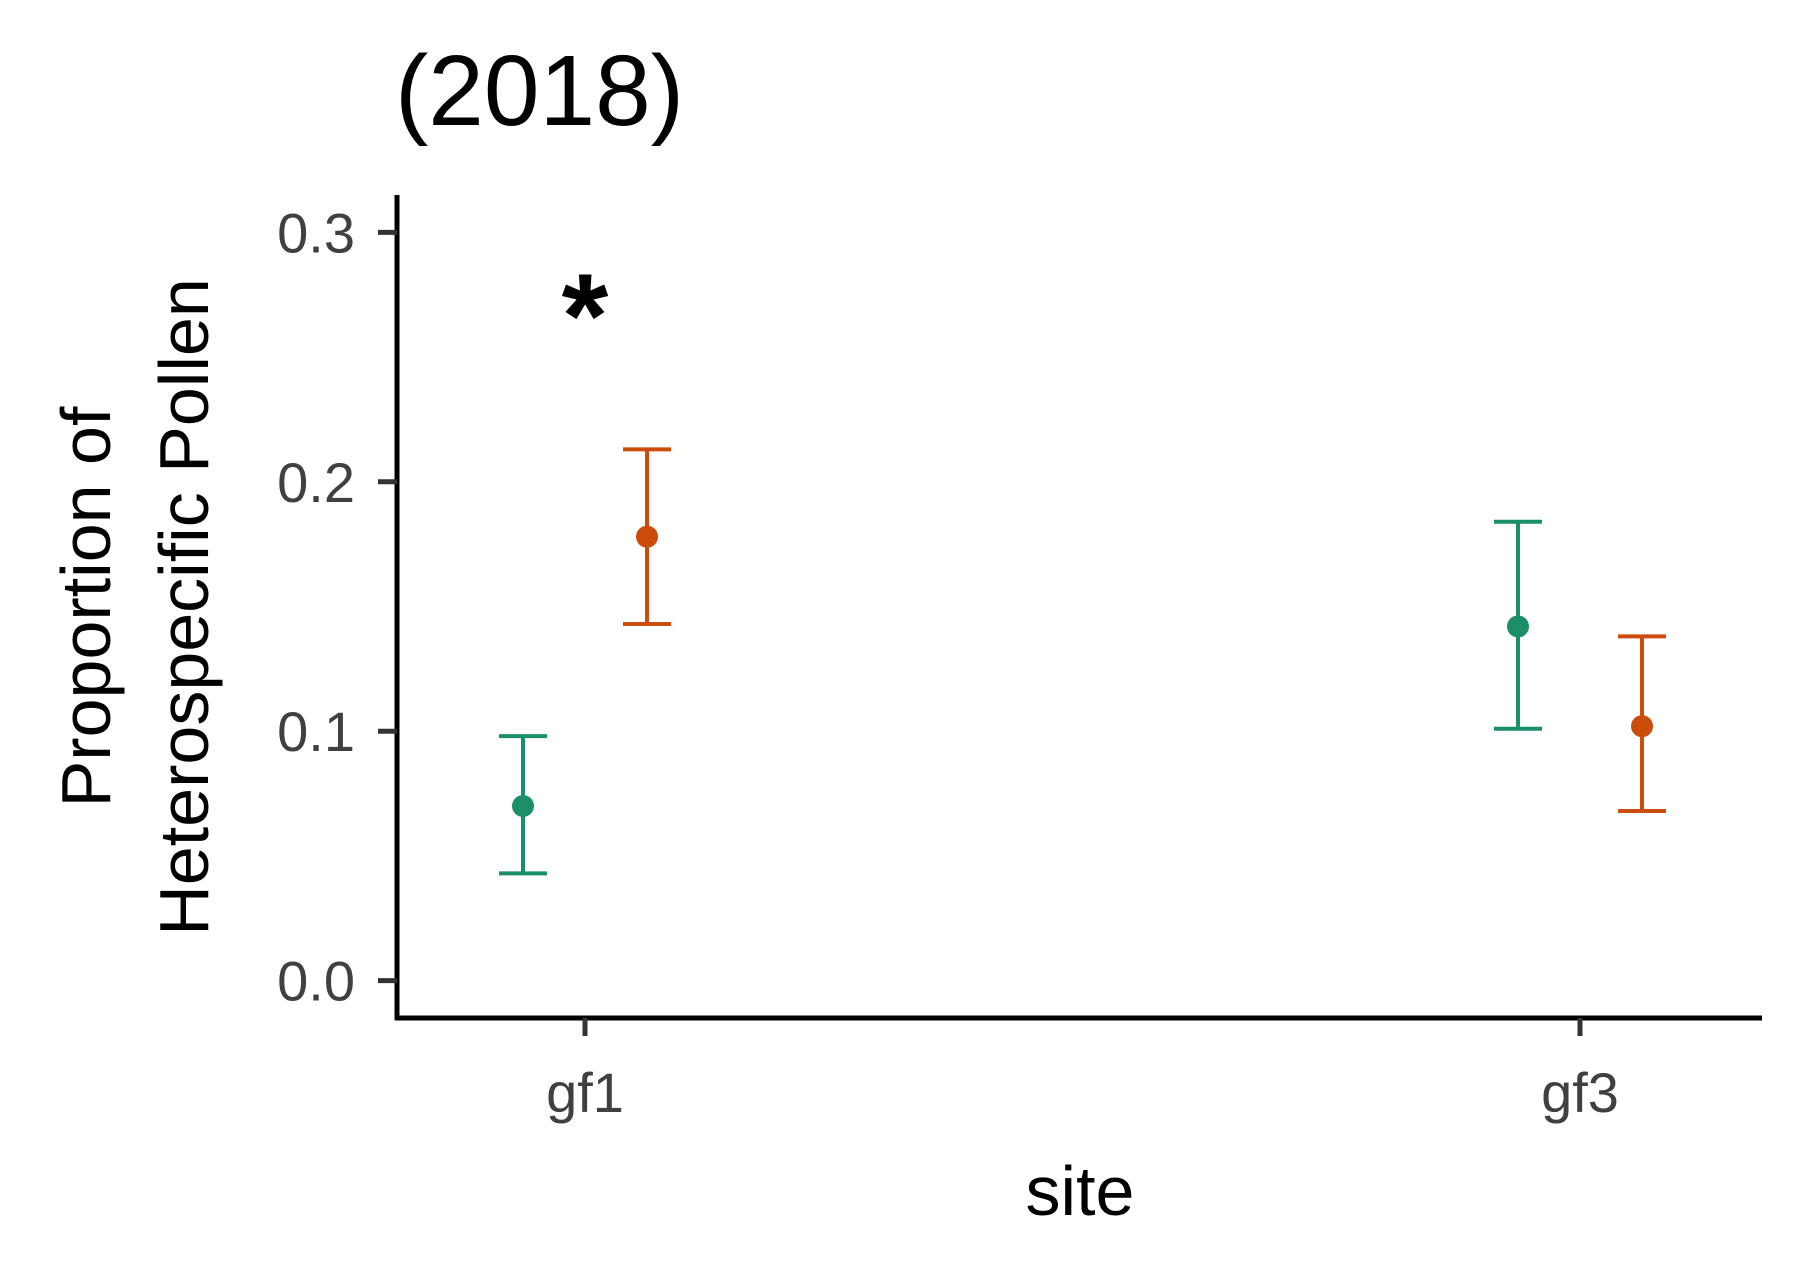 The image size is (1800, 1275). Describe the element at coordinates (585, 1092) in the screenshot. I see `x-tick-label: gf1` at that location.